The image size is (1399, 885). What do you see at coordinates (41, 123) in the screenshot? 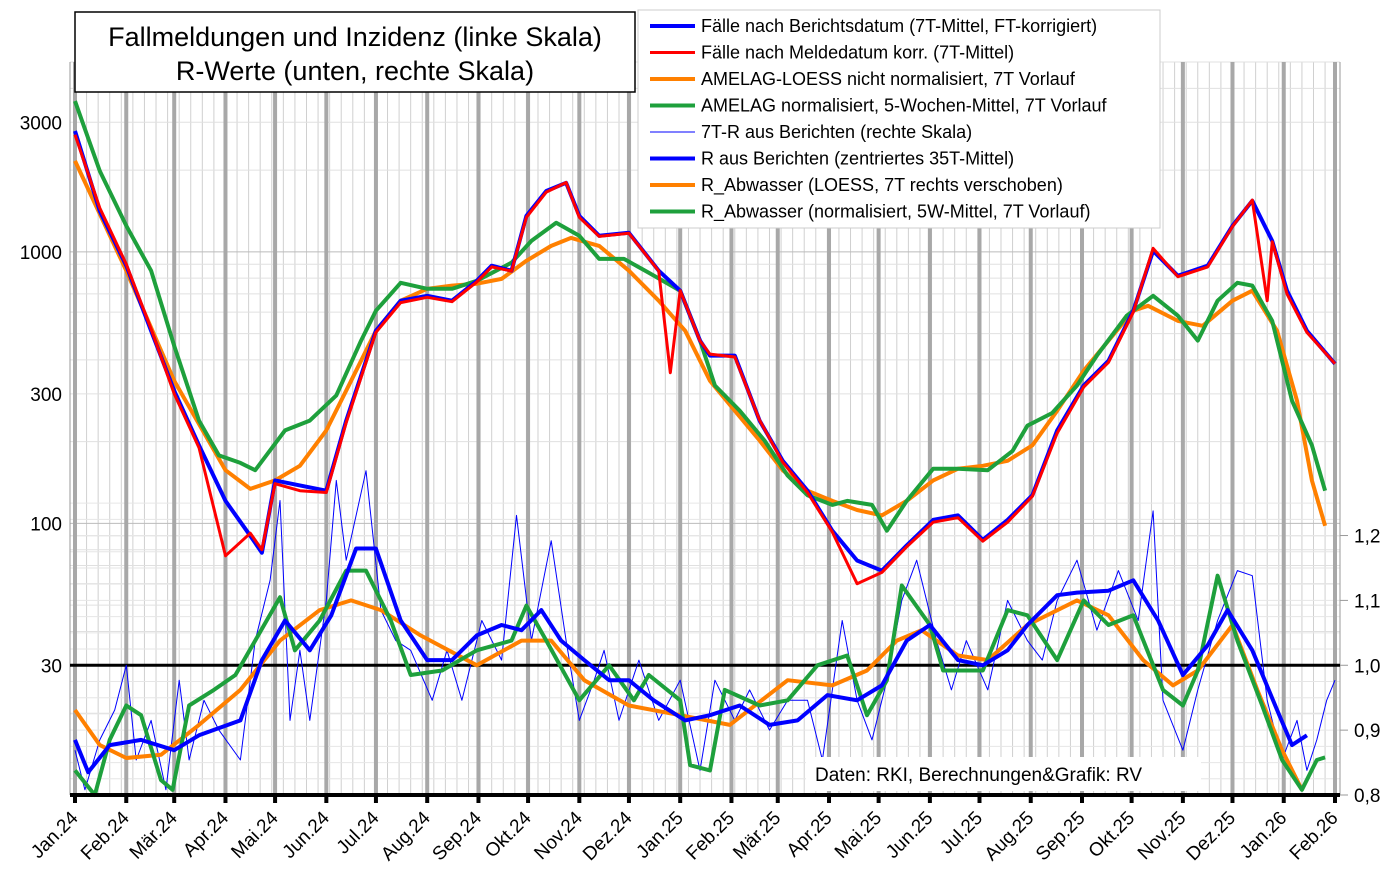
I see `y-left-tick-label: 3000` at bounding box center [41, 123].